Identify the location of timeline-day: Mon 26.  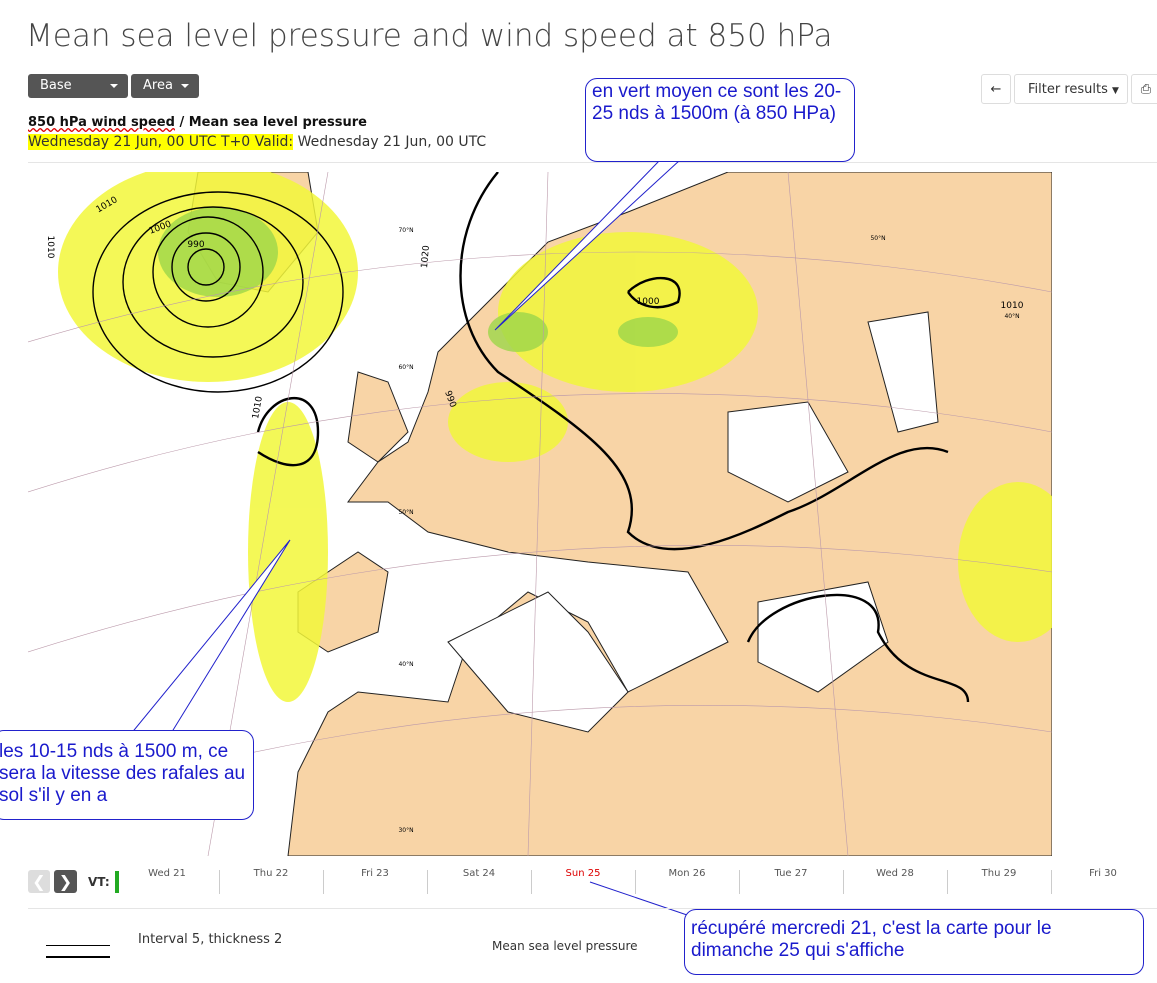
(687, 873).